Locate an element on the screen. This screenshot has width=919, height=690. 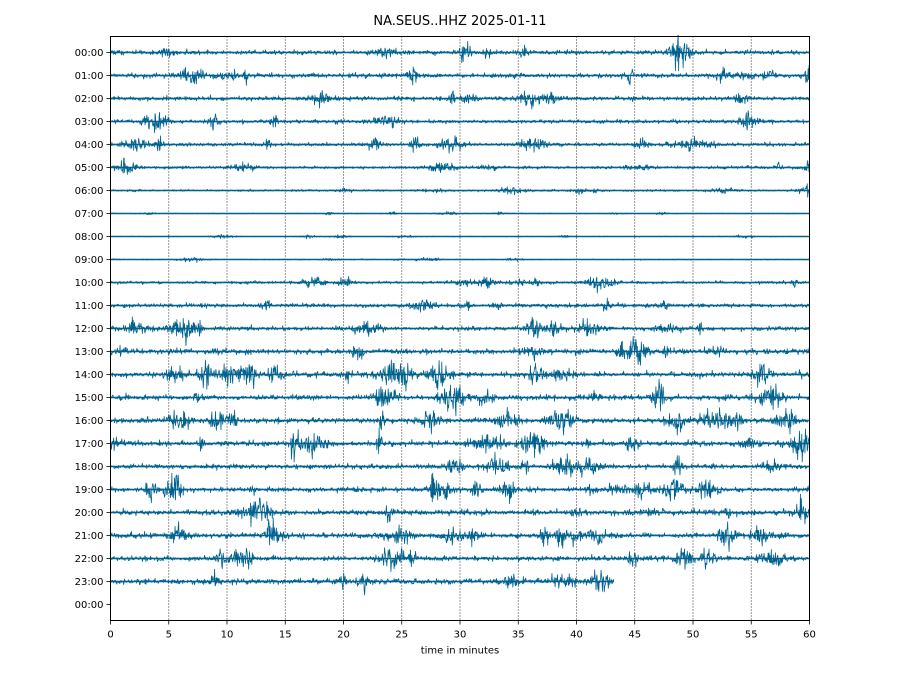
x-tick-label: 30 is located at coordinates (460, 635).